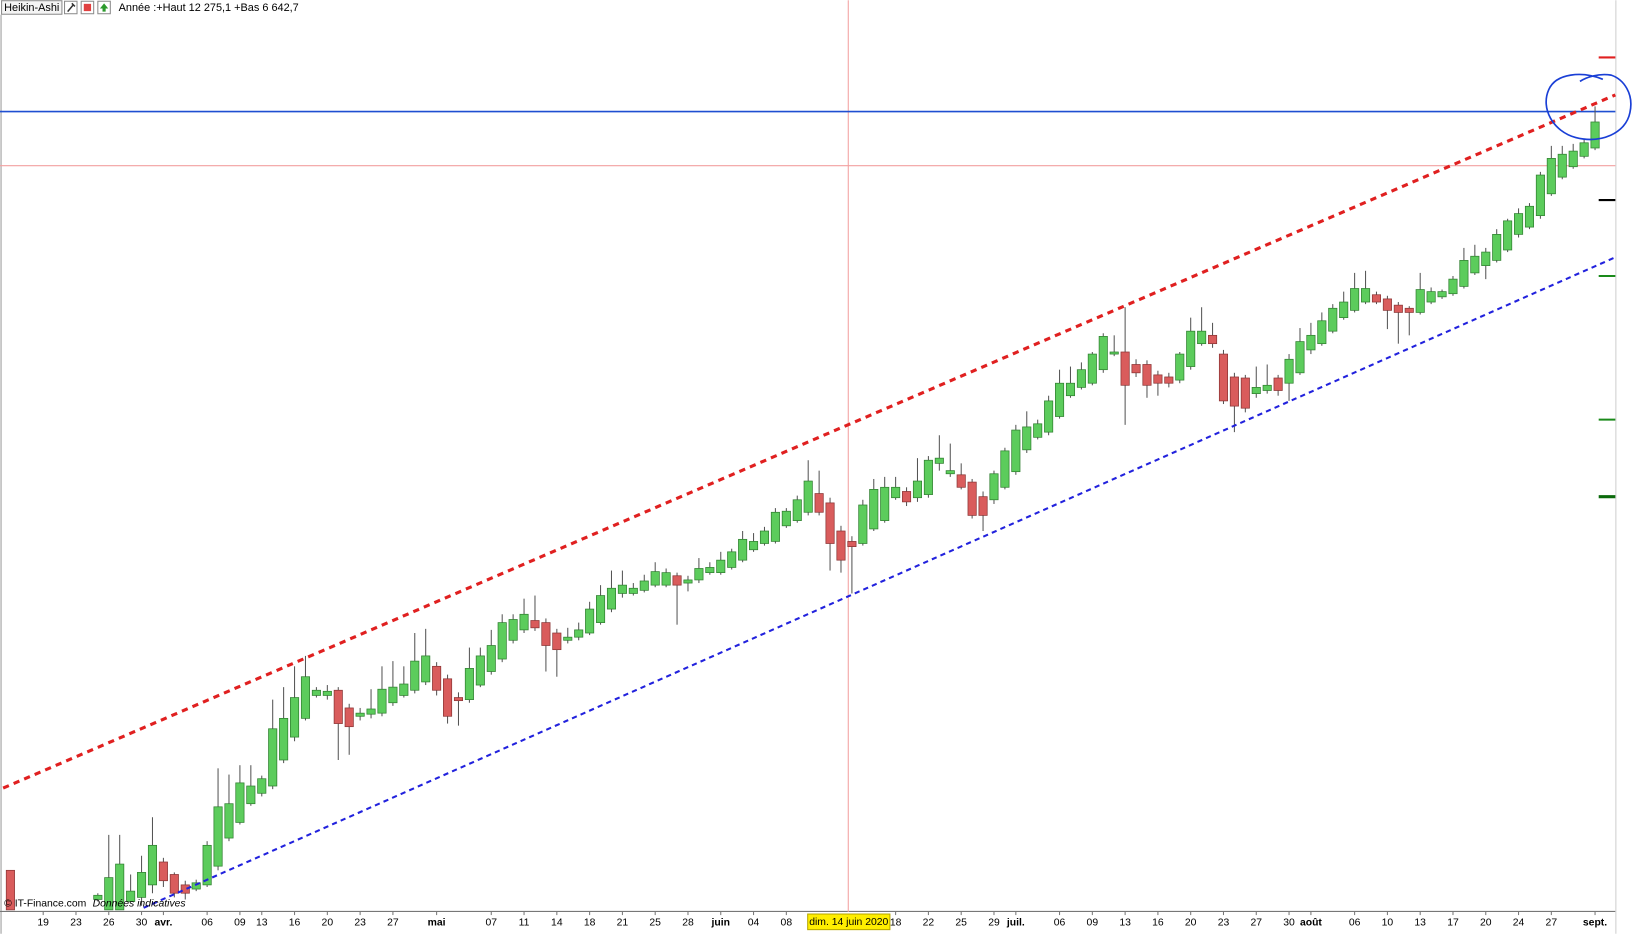 Image resolution: width=1632 pixels, height=934 pixels. What do you see at coordinates (1311, 923) in the screenshot?
I see `x-tick-label: août` at bounding box center [1311, 923].